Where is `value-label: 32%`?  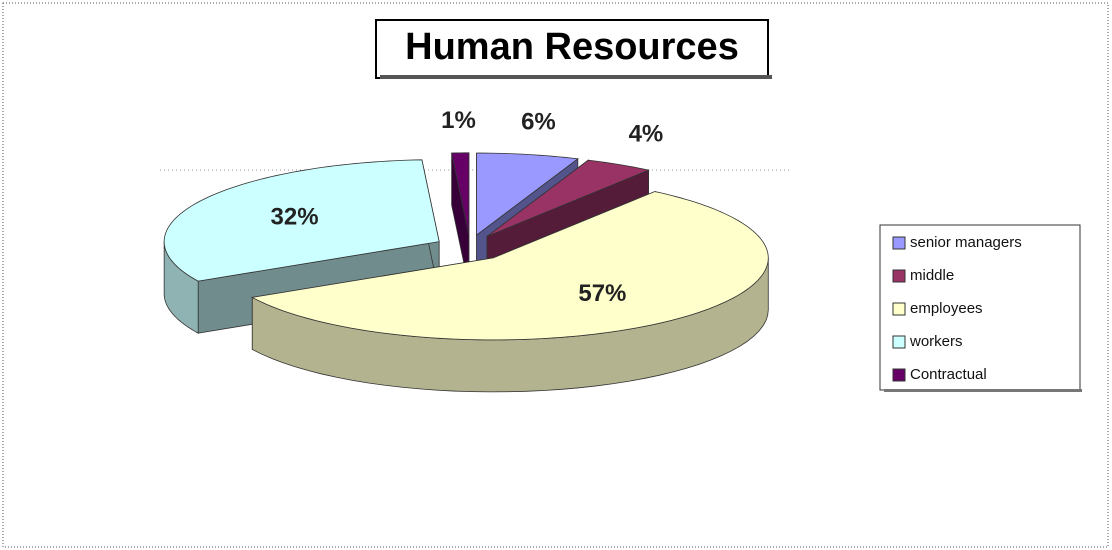
value-label: 32% is located at coordinates (295, 216).